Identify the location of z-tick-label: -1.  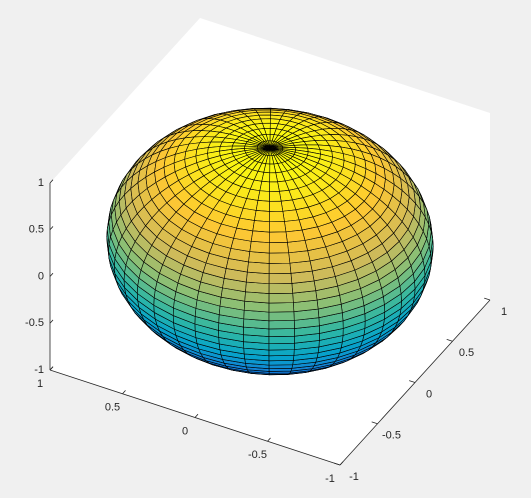
(39, 370).